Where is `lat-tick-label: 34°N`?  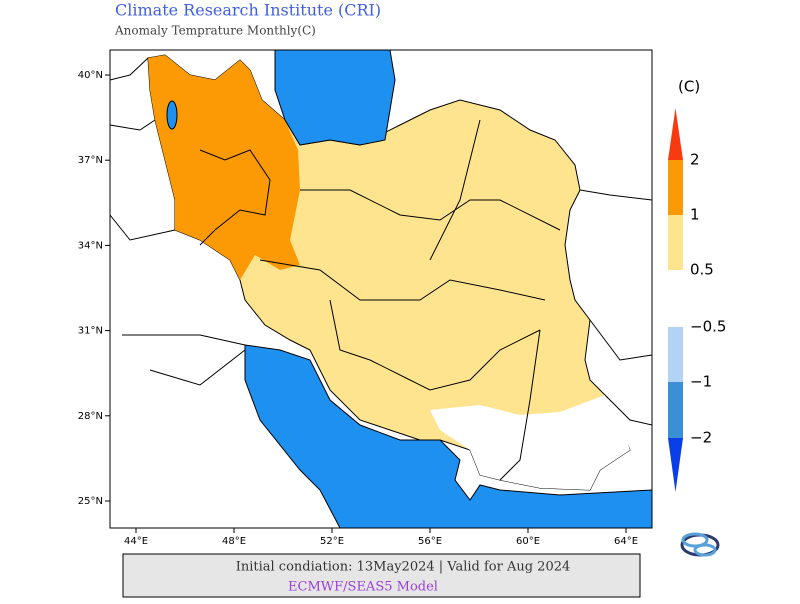
lat-tick-label: 34°N is located at coordinates (90, 245).